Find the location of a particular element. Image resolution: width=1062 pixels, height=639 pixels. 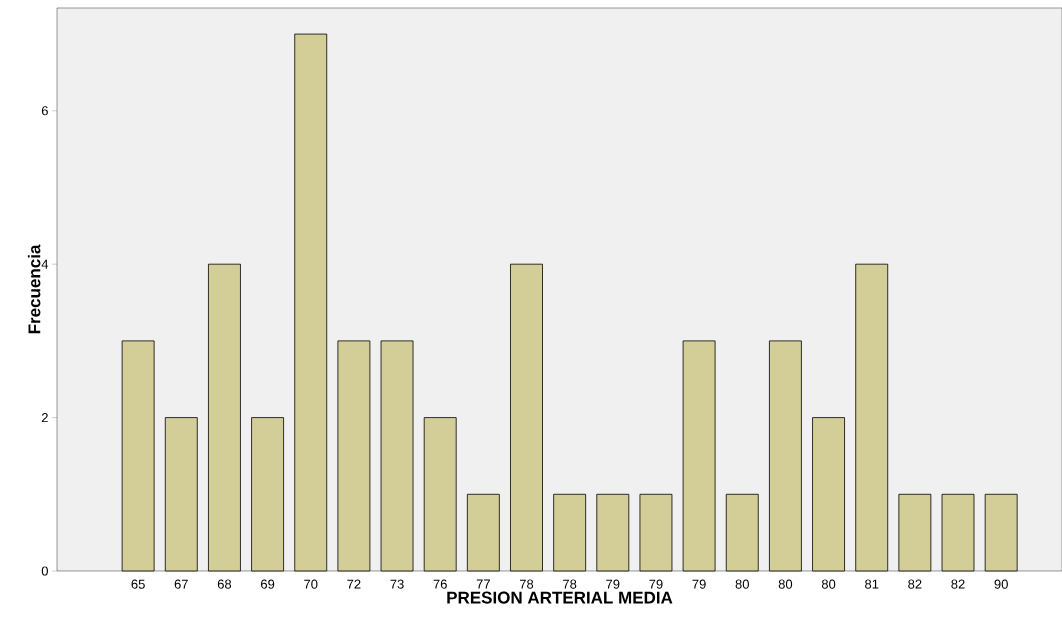

y-tick-label: 0 is located at coordinates (44, 571).